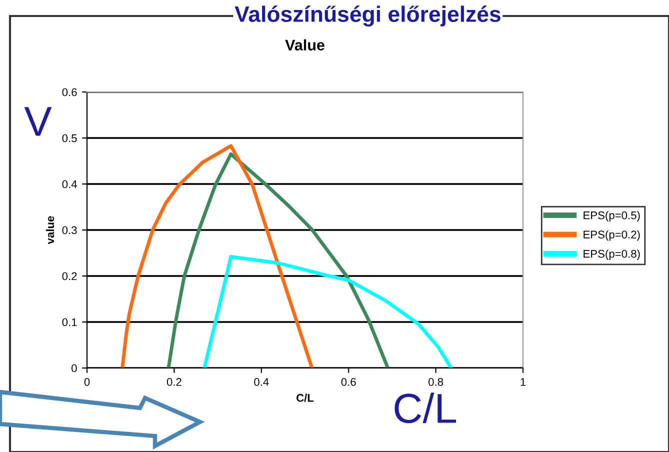 This screenshot has height=452, width=669. Describe the element at coordinates (74, 368) in the screenshot. I see `y-tick-label: 0` at that location.